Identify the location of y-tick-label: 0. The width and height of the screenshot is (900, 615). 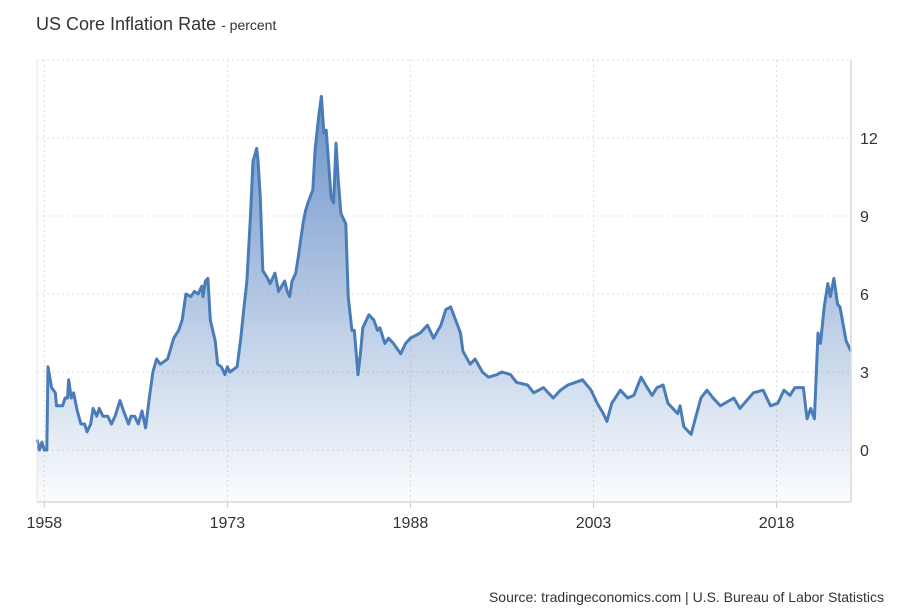
(864, 451).